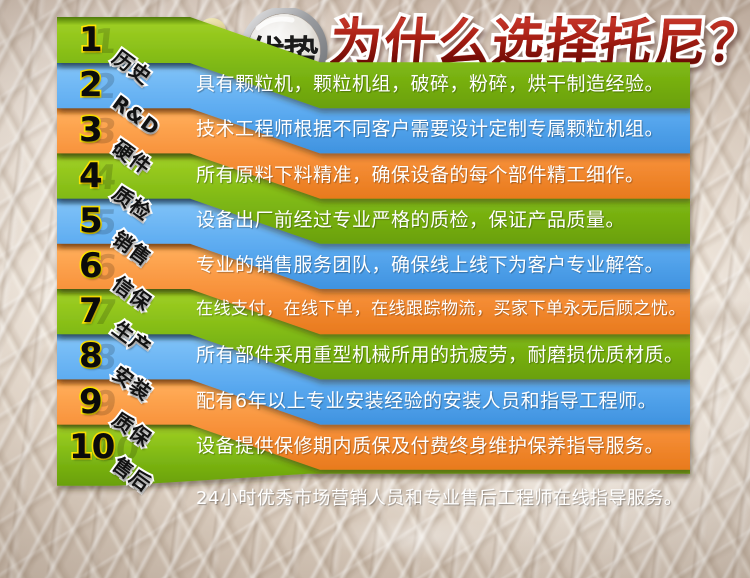  What do you see at coordinates (411, 219) in the screenshot?
I see `band-description-text: 设备出厂前经过专业严格的质检，保证产品质量。` at bounding box center [411, 219].